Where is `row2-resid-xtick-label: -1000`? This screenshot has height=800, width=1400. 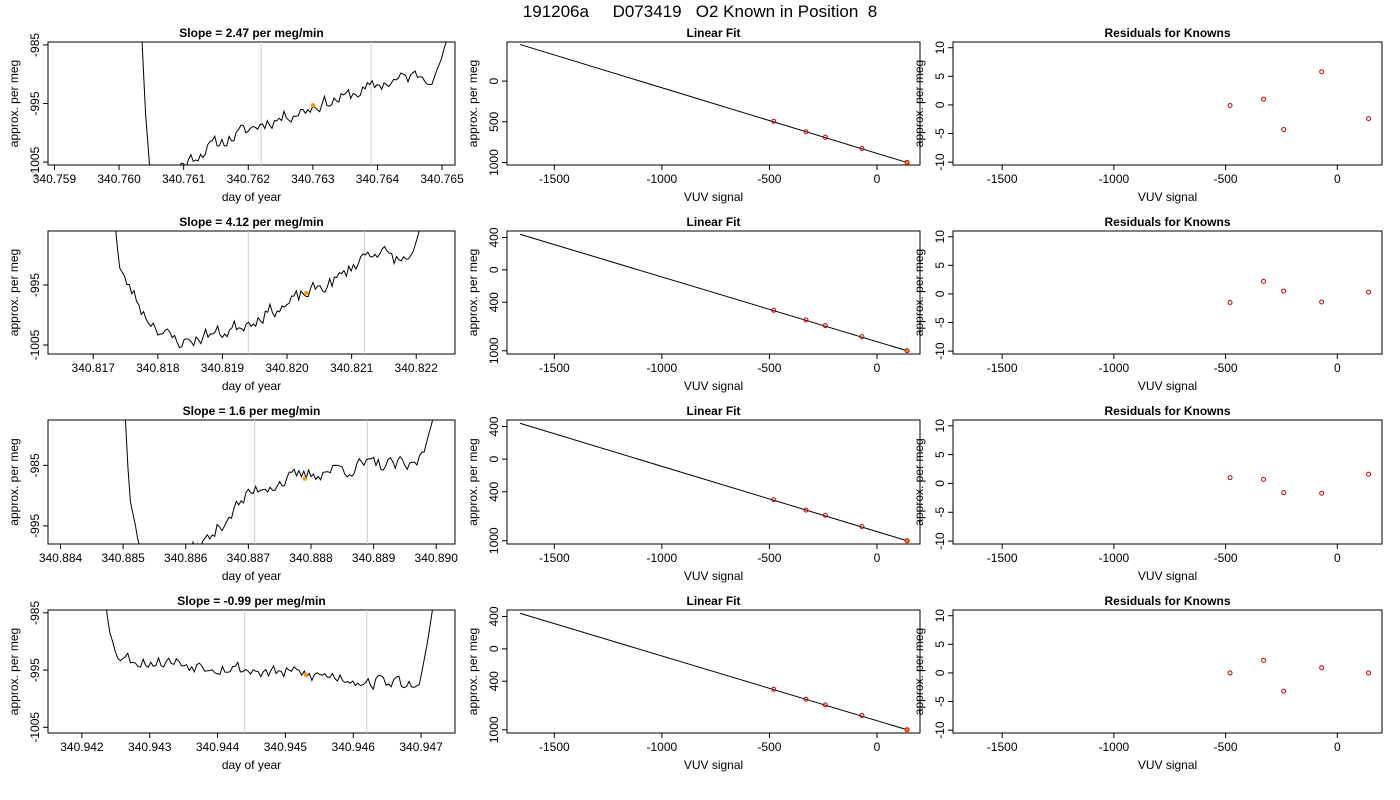
row2-resid-xtick-label: -1000 is located at coordinates (1114, 368).